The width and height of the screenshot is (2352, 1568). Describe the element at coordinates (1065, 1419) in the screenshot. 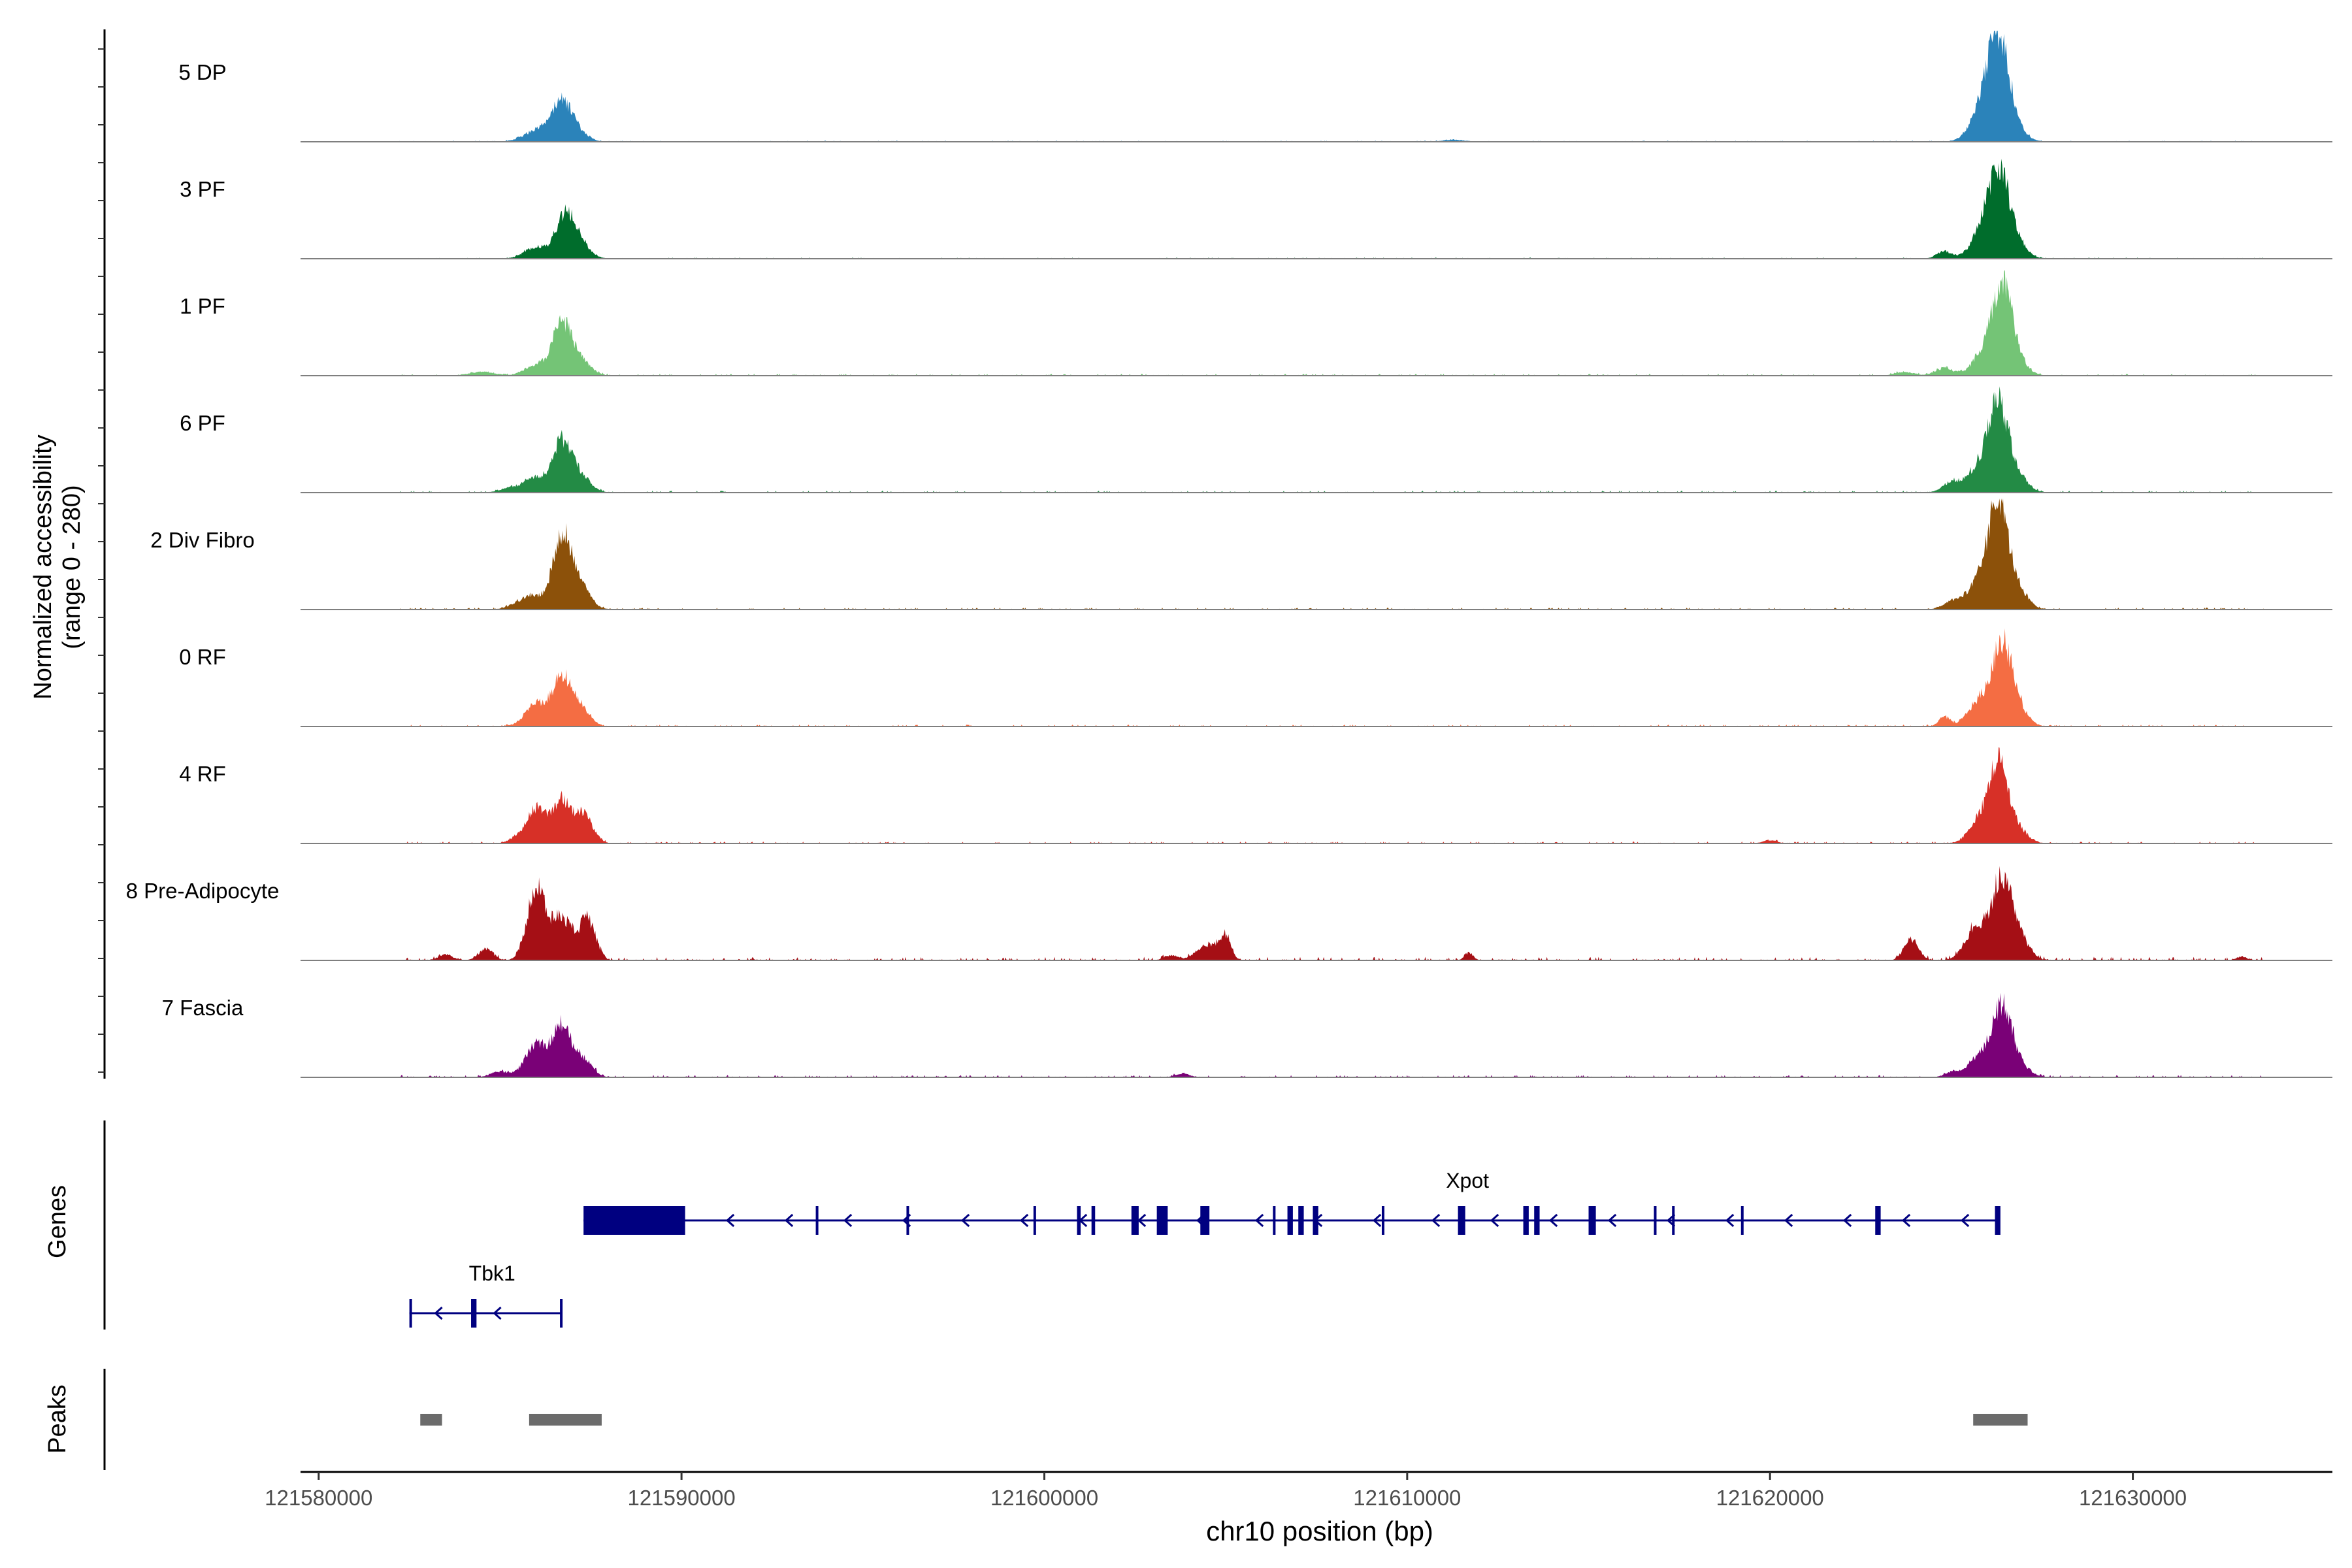

I see `peaks-panel` at that location.